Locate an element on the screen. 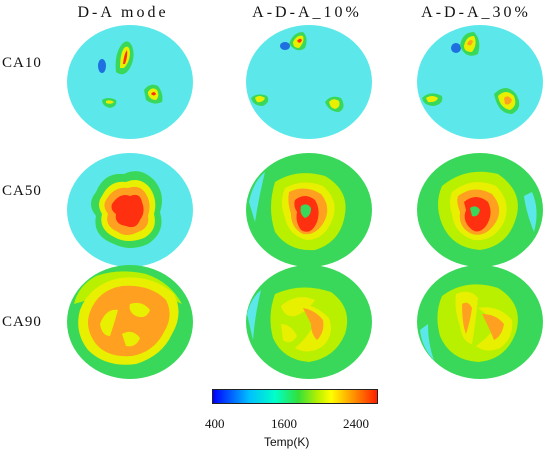  colorbar-tick-400: 400 is located at coordinates (215, 423).